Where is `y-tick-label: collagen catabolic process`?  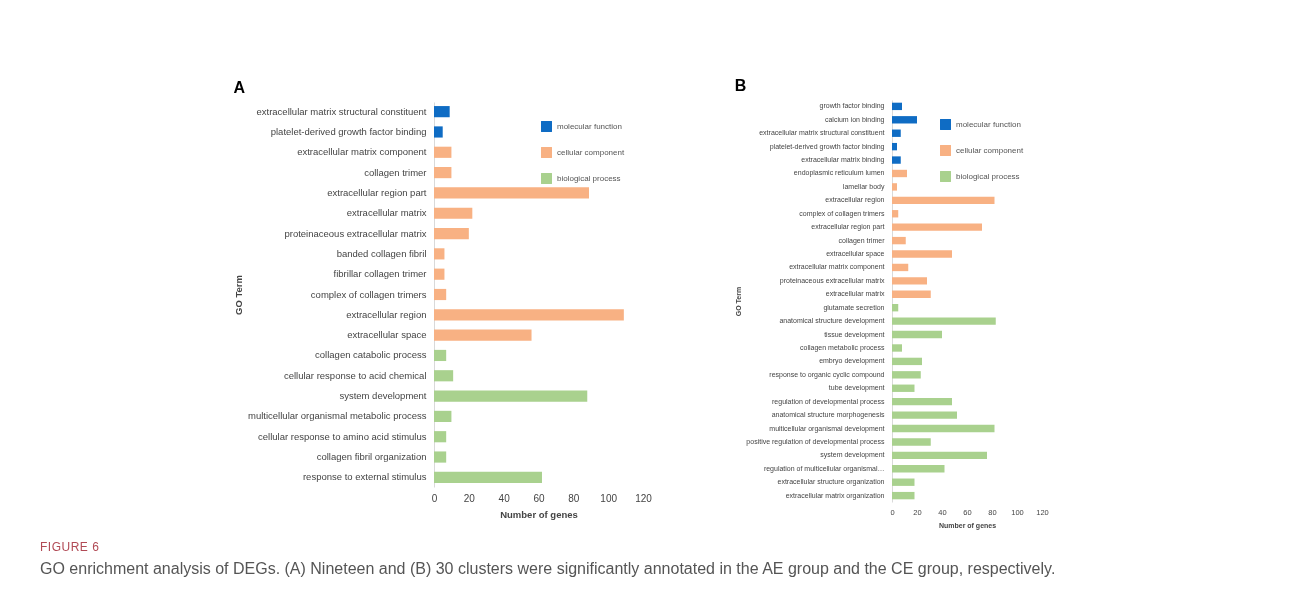
y-tick-label: collagen catabolic process is located at coordinates (371, 355).